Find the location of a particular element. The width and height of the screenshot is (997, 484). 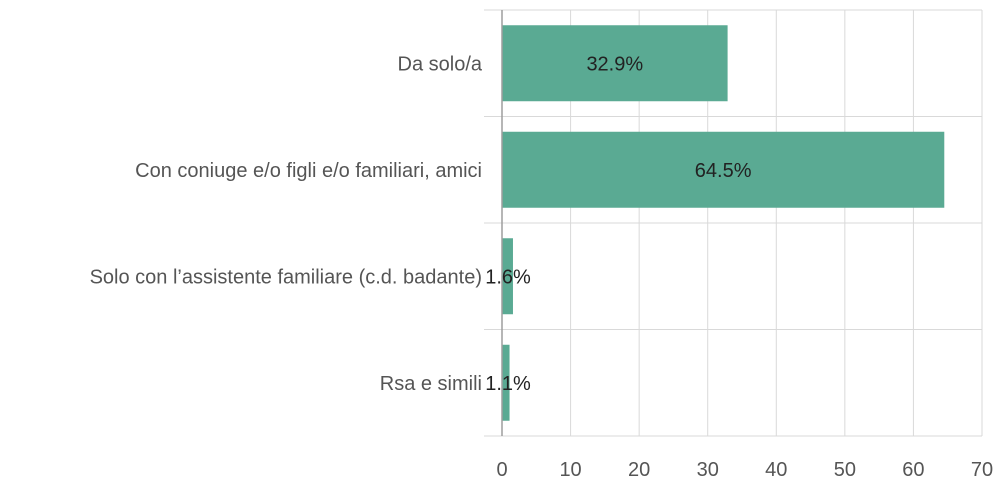

data-label: 1.6% is located at coordinates (508, 277).